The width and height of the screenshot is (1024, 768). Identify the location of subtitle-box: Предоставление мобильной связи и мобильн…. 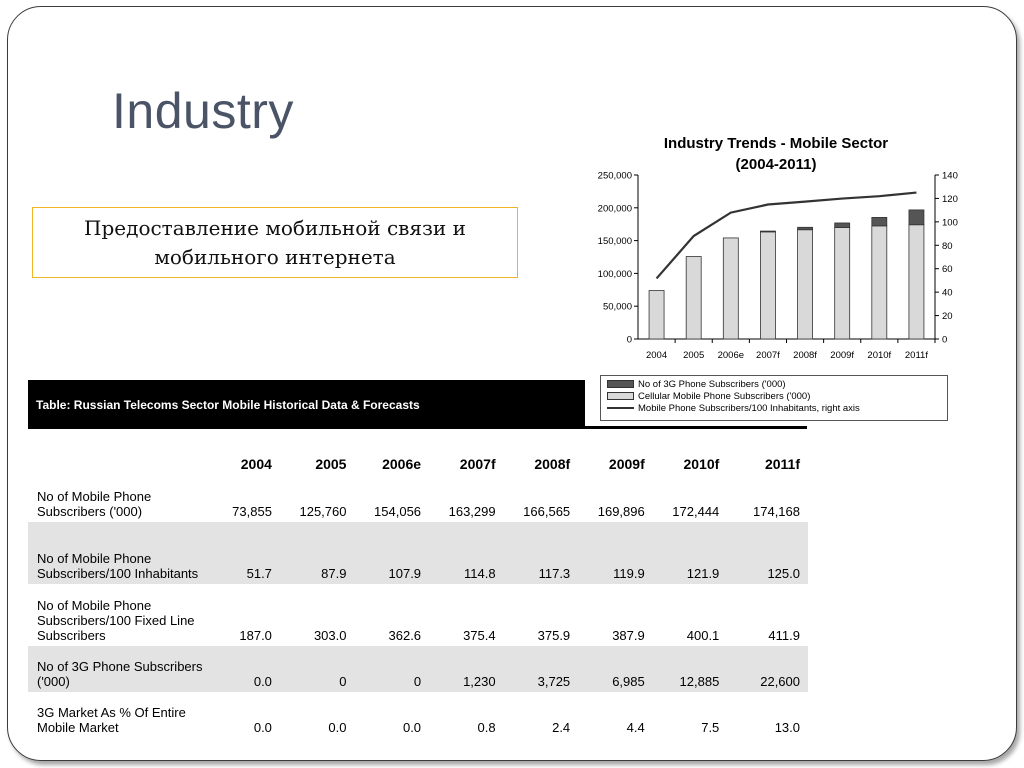
(275, 242).